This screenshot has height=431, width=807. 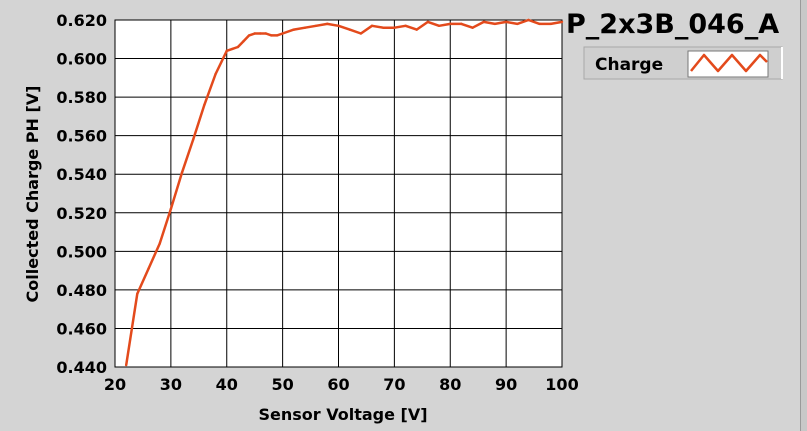 What do you see at coordinates (81, 290) in the screenshot?
I see `y-tick-label: 0.480` at bounding box center [81, 290].